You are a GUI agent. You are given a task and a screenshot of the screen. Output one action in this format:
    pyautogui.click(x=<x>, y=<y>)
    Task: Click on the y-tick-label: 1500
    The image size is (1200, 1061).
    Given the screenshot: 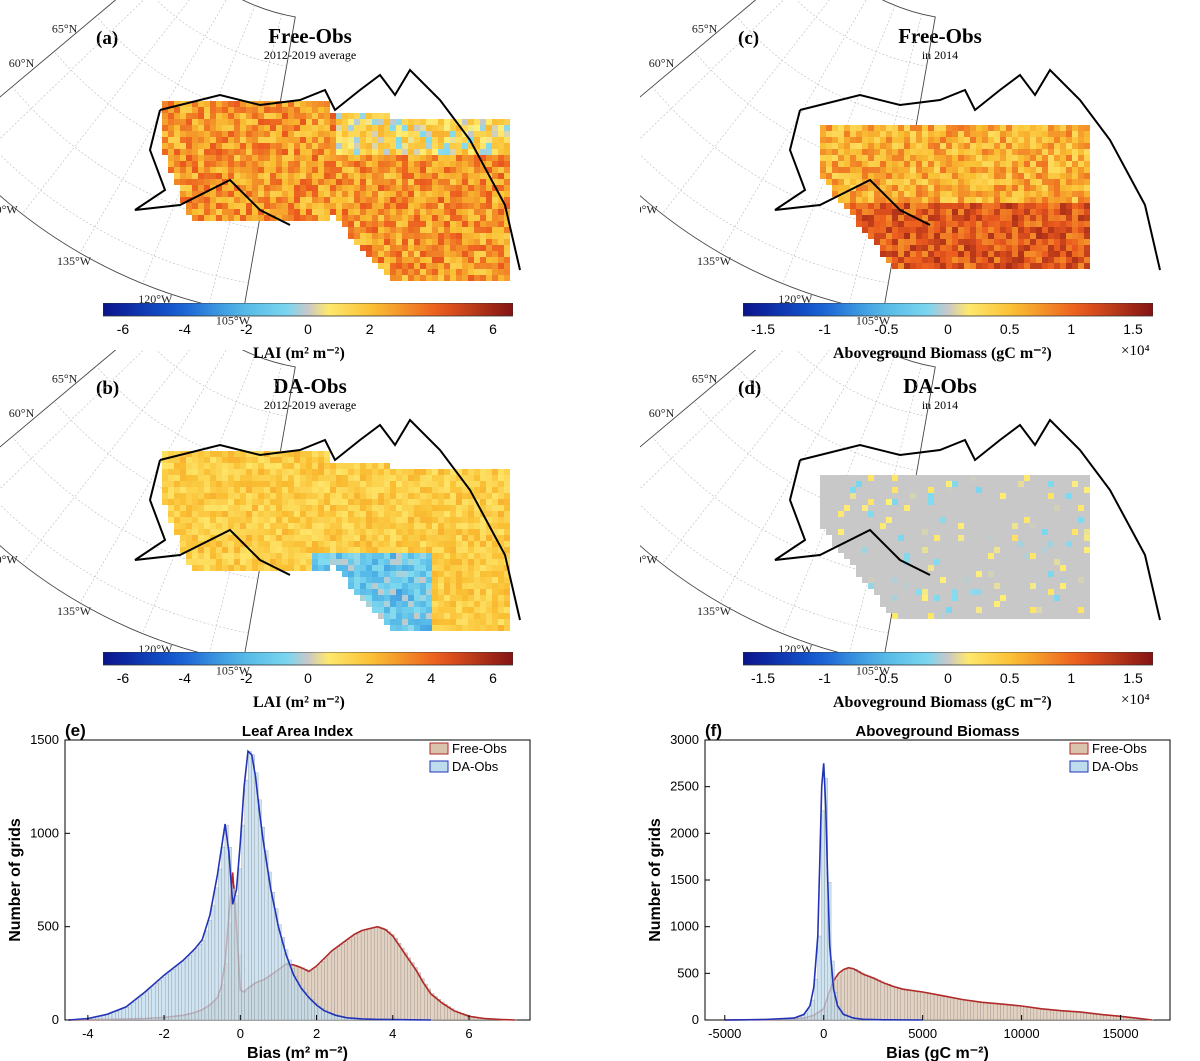 What is the action you would take?
    pyautogui.click(x=44, y=739)
    